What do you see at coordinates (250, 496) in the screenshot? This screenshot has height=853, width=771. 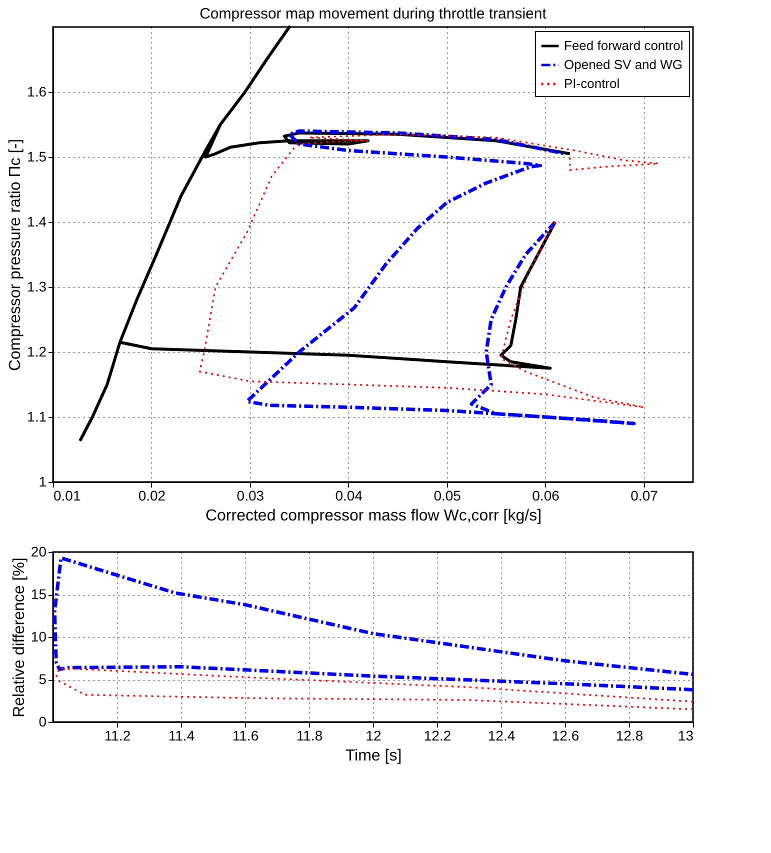 I see `x-tick-label: 0.03` at bounding box center [250, 496].